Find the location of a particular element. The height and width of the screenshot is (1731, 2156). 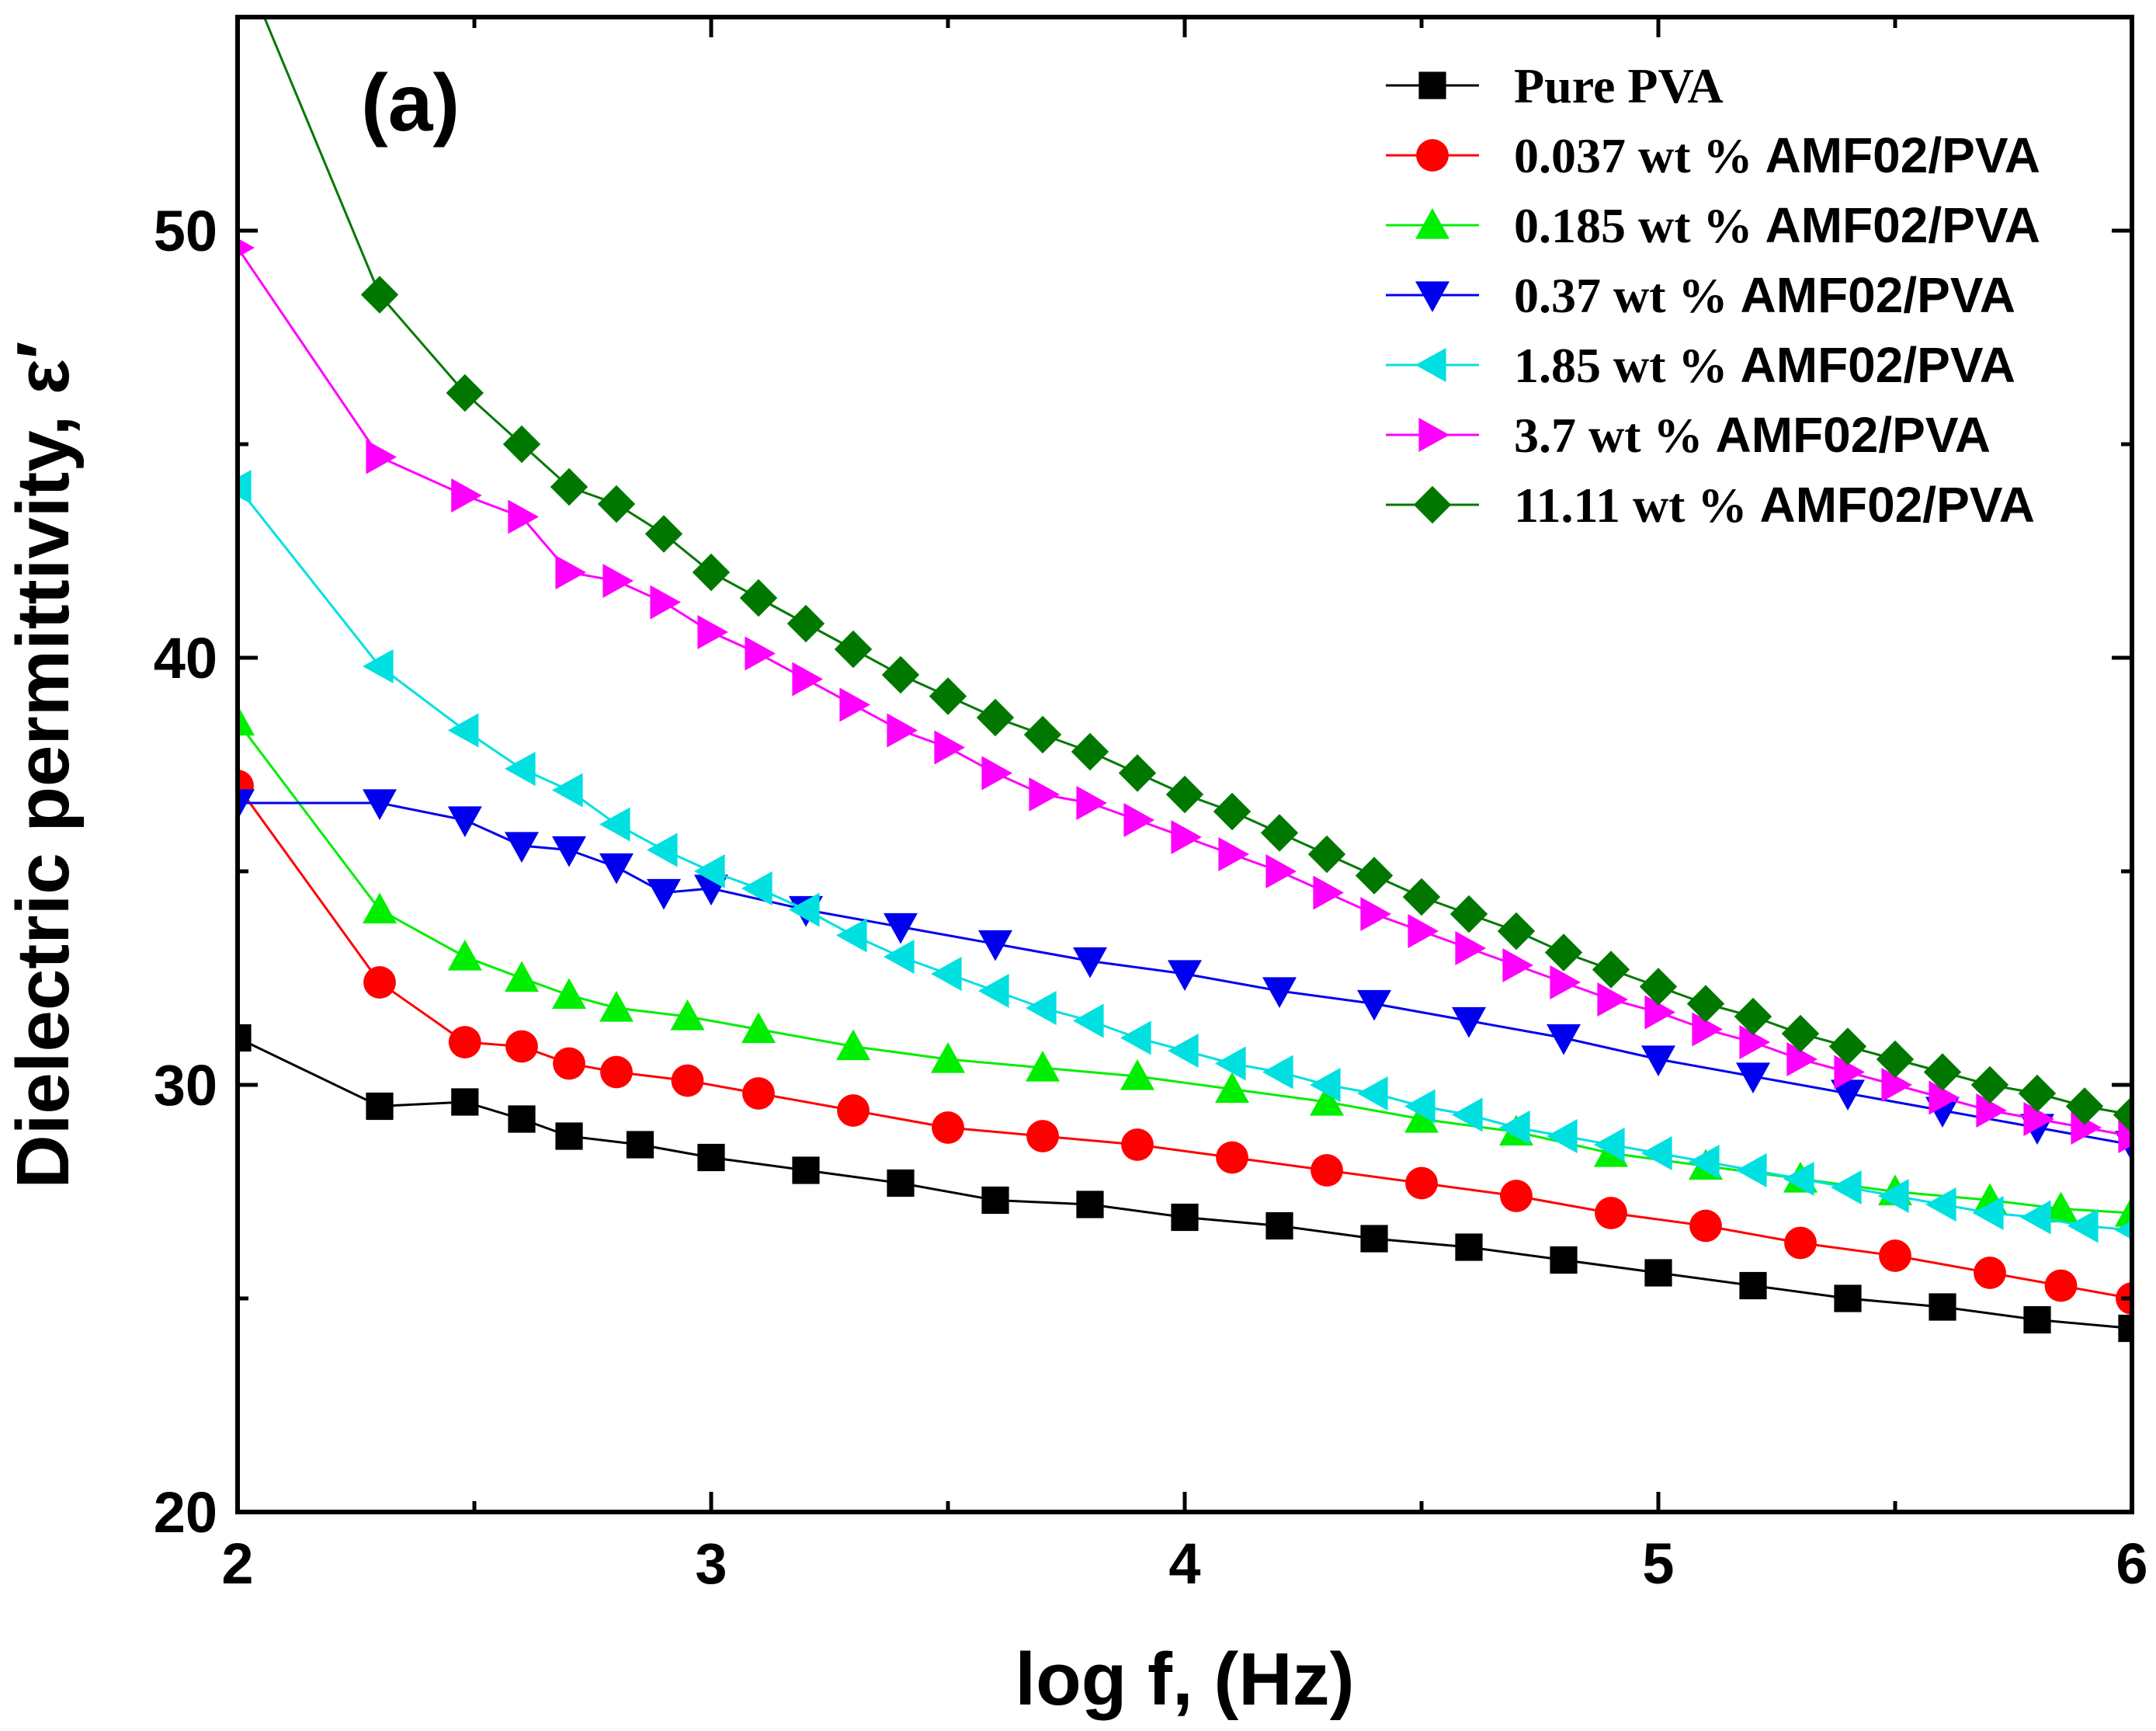

legend-entry: 0.037 wt % AMF02/PVA is located at coordinates (1713, 155).